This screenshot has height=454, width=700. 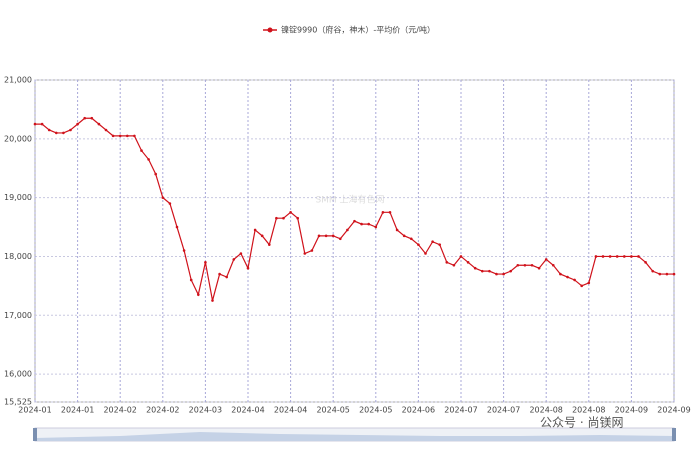 I want to click on y-tick-label: 15,525, so click(x=18, y=402).